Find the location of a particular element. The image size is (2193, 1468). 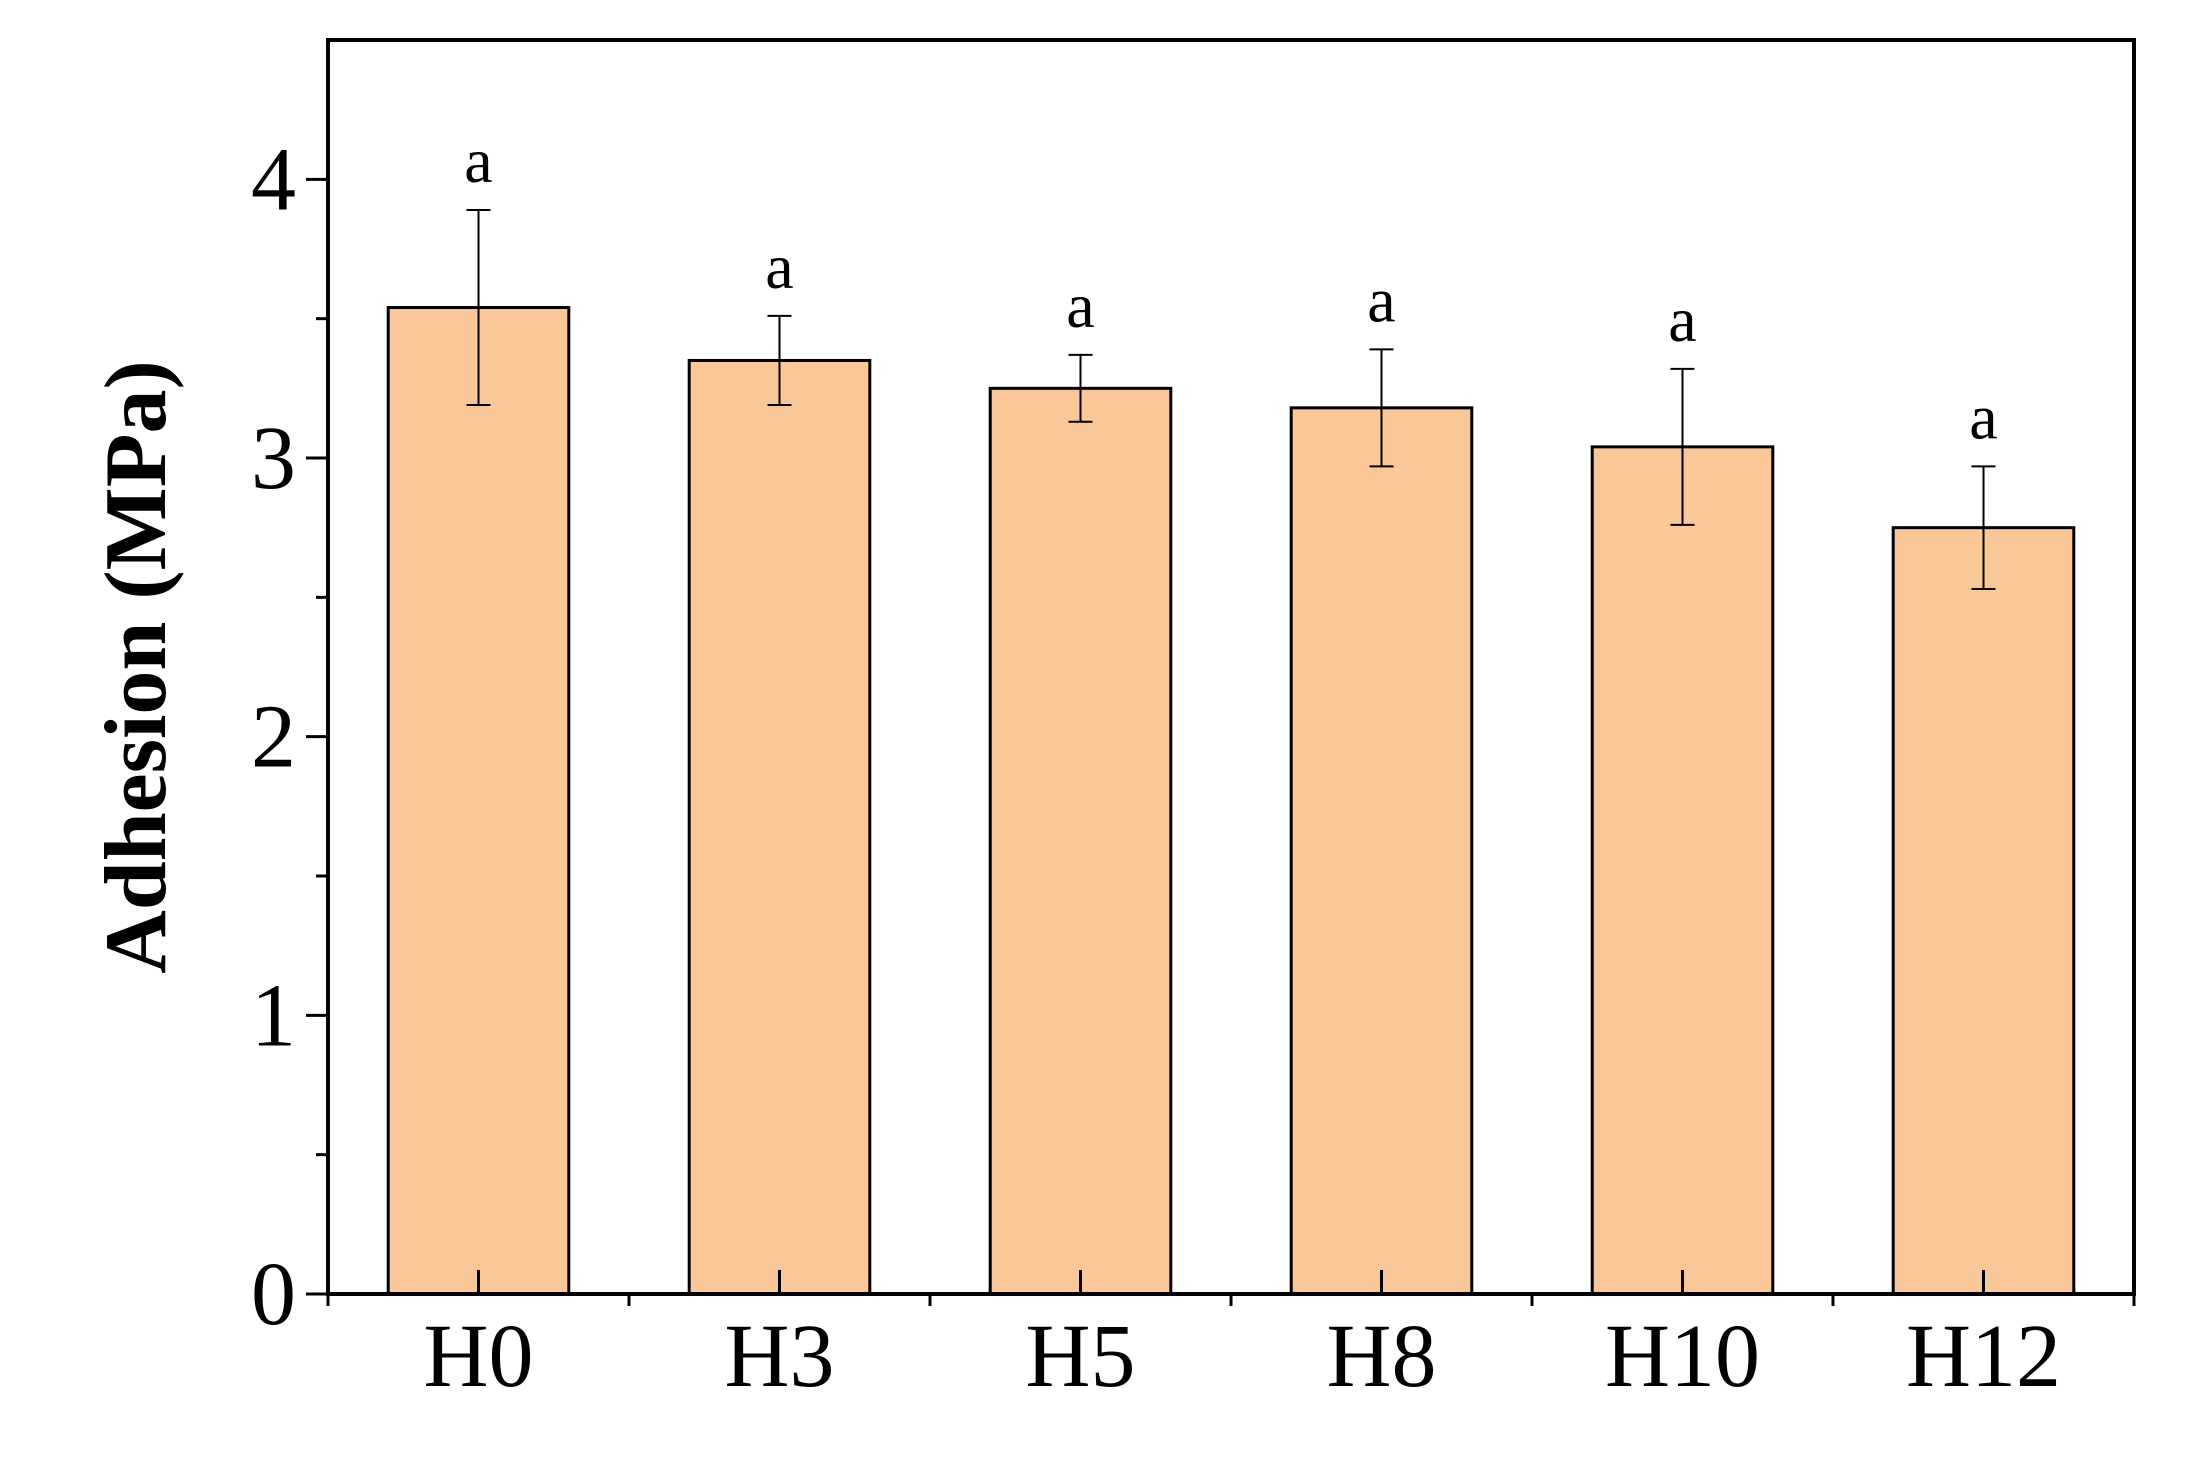

error-bar-h3 is located at coordinates (779, 360).